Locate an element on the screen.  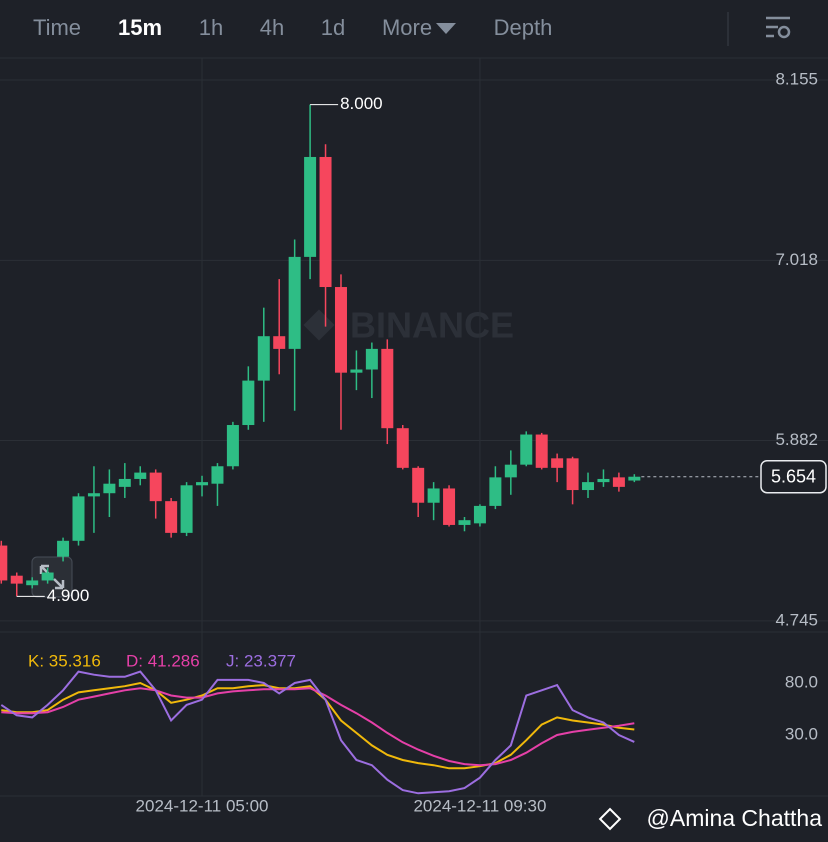
y-tick-label: 4.745 is located at coordinates (796, 619).